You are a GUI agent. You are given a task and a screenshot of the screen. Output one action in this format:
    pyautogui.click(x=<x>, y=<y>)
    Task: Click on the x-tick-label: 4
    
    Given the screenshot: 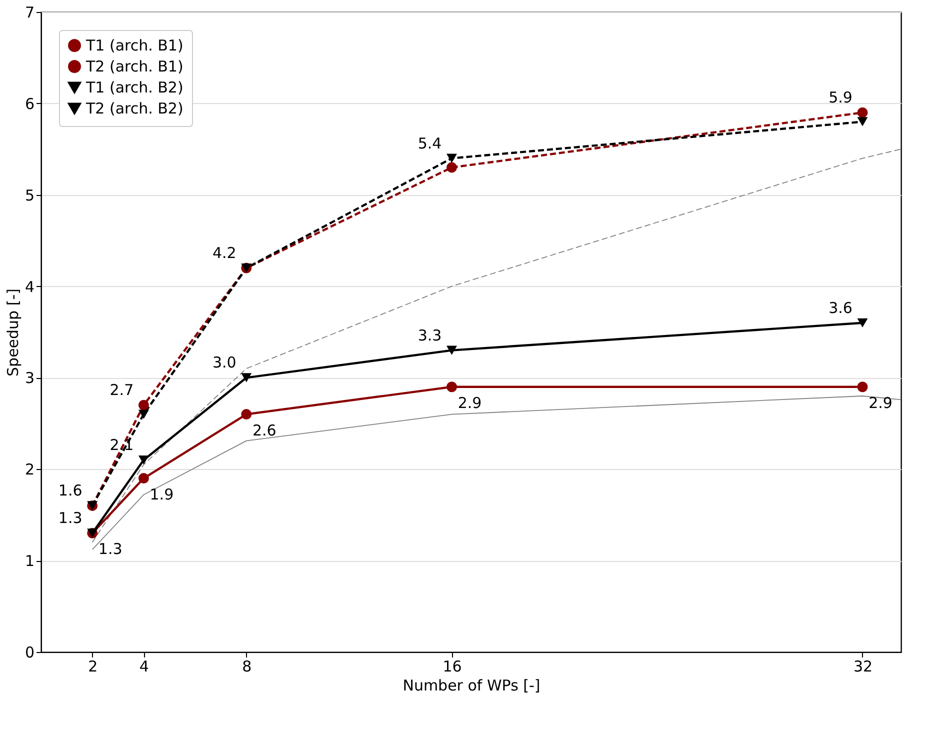 What is the action you would take?
    pyautogui.click(x=144, y=667)
    